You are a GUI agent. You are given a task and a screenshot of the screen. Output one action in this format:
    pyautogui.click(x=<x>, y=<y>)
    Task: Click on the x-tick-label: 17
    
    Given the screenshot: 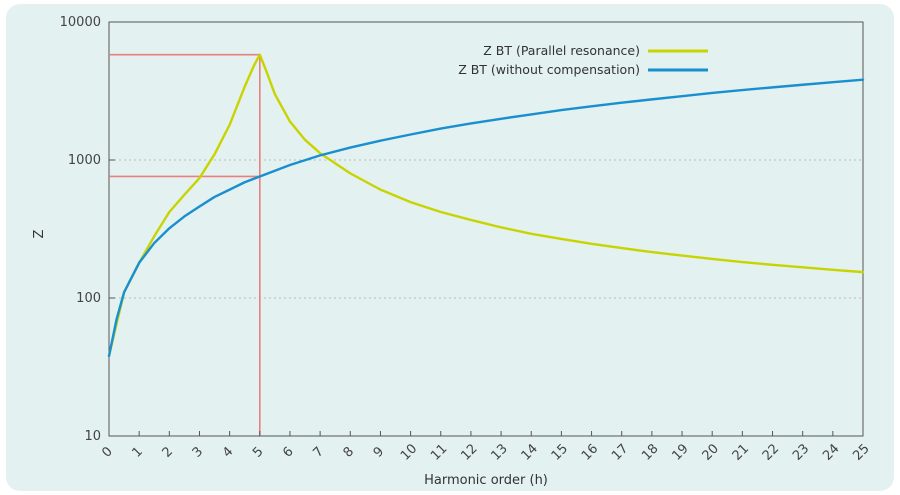 What is the action you would take?
    pyautogui.click(x=620, y=452)
    